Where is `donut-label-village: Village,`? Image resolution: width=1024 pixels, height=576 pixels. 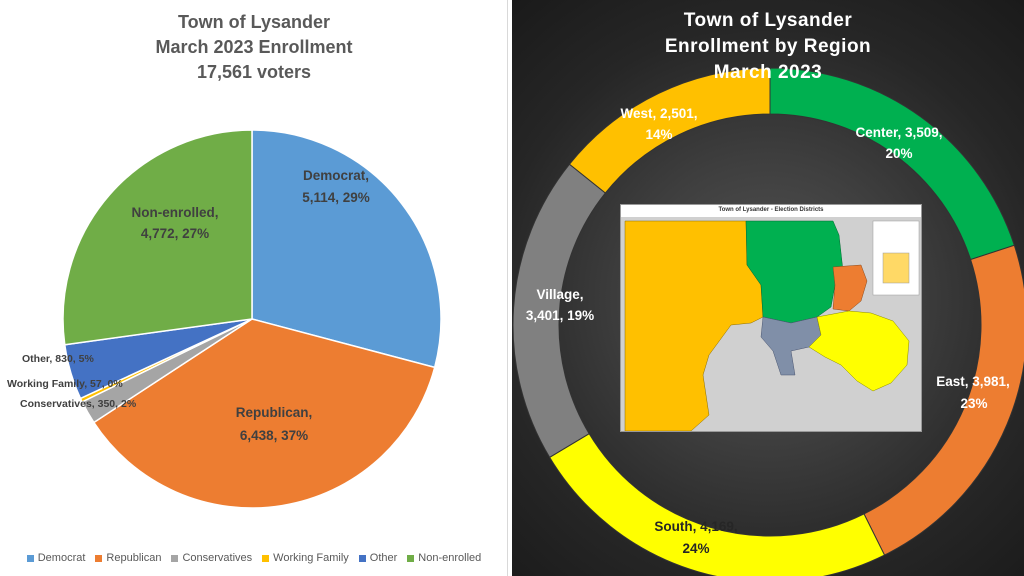
donut-label-village: Village, is located at coordinates (559, 294).